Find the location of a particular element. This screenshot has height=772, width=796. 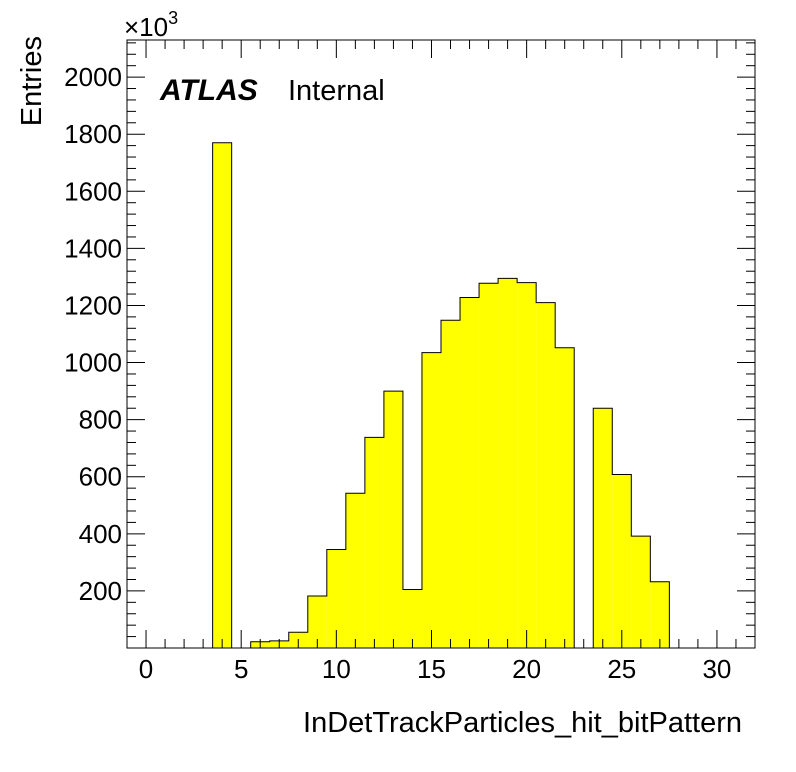

y-tick-label: 1800 is located at coordinates (93, 134).